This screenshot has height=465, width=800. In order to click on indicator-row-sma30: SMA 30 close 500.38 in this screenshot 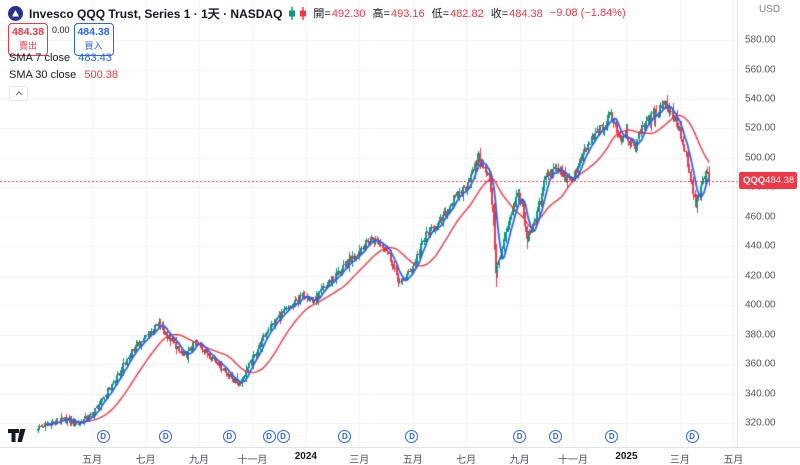, I will do `click(63, 75)`.